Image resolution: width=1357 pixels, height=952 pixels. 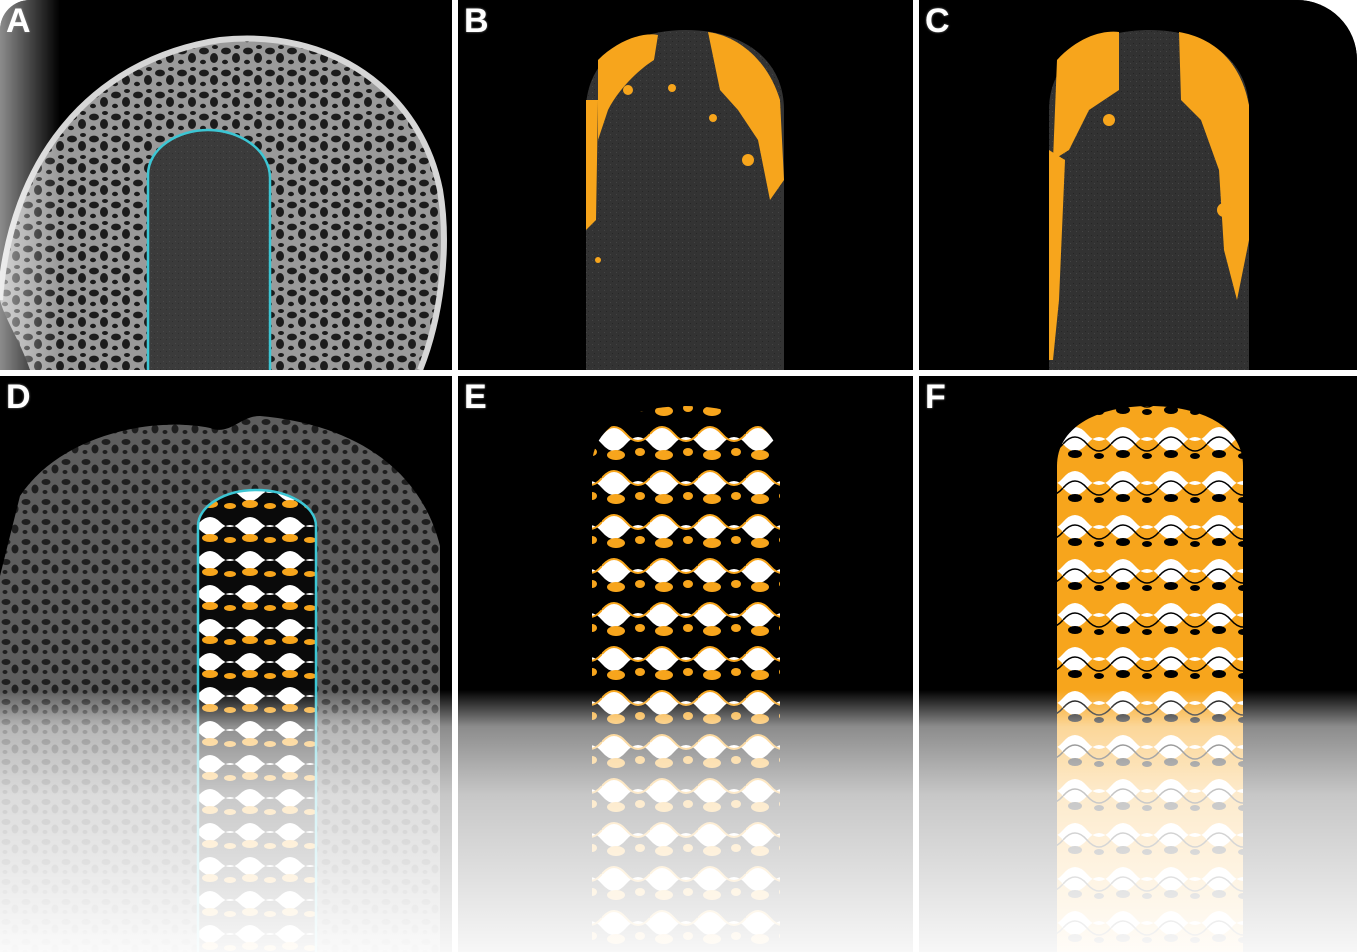 What do you see at coordinates (476, 21) in the screenshot?
I see `panel-label-b: B` at bounding box center [476, 21].